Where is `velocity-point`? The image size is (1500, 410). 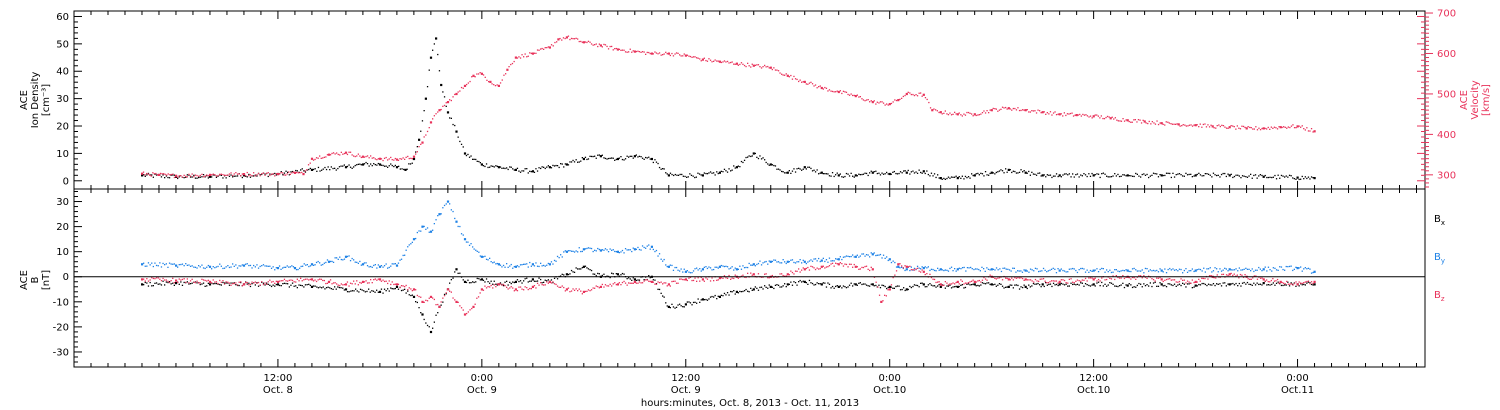 velocity-point is located at coordinates (872, 102).